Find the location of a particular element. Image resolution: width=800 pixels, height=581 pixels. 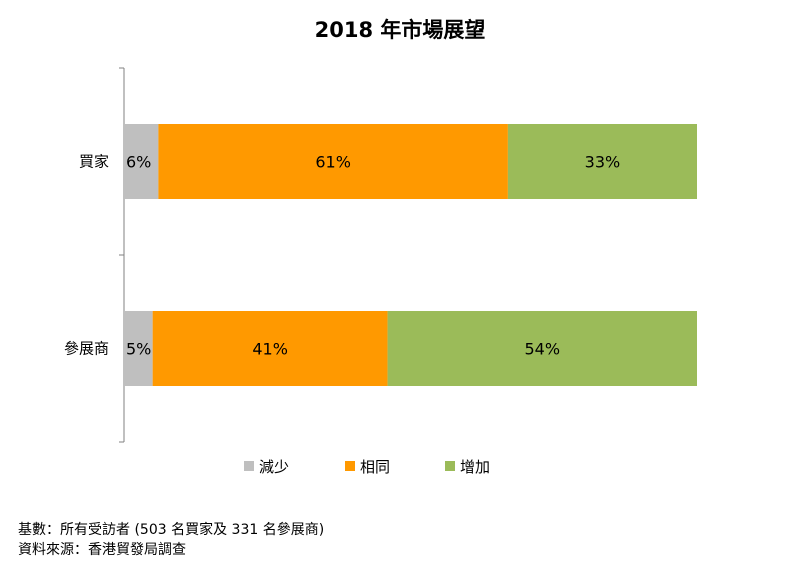

legend-label: 增加 is located at coordinates (475, 467).